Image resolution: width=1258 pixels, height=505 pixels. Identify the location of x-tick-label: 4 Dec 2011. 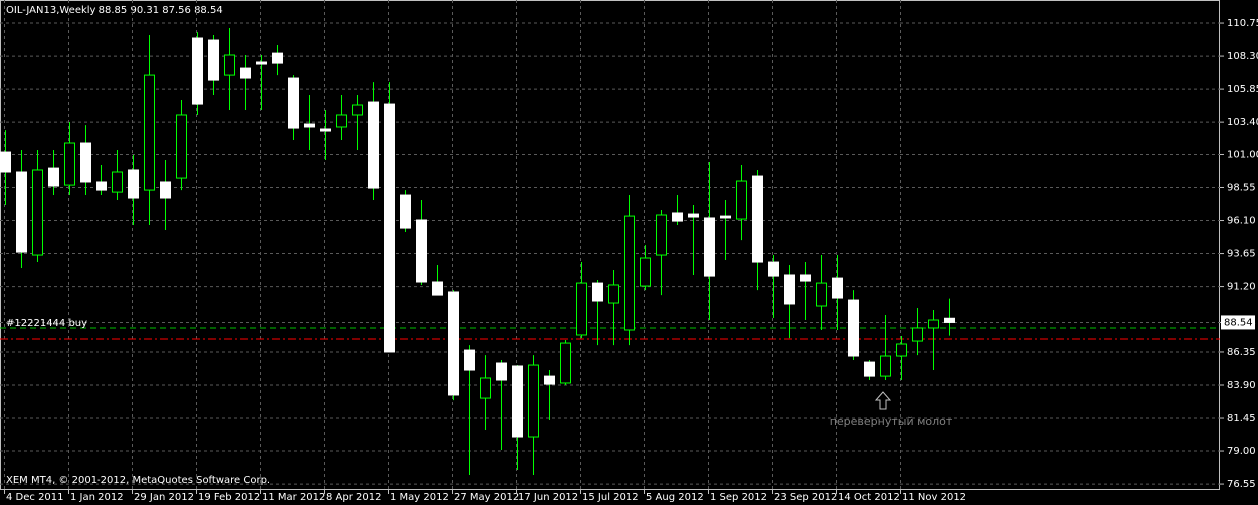
(35, 497).